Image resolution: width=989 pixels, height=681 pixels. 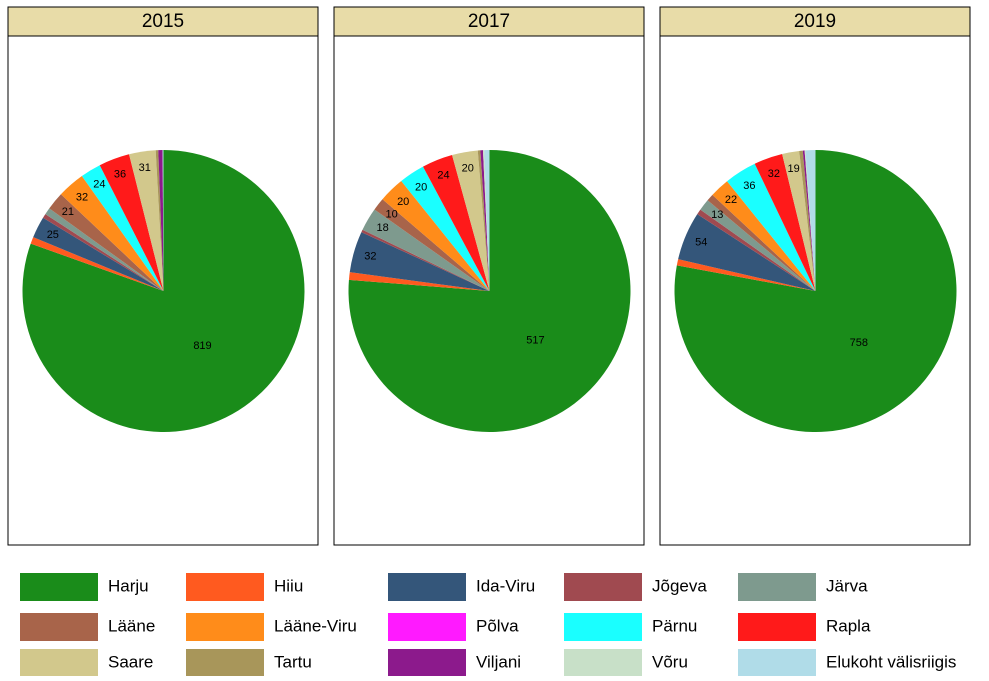 What do you see at coordinates (202, 346) in the screenshot?
I see `slice-label: 819` at bounding box center [202, 346].